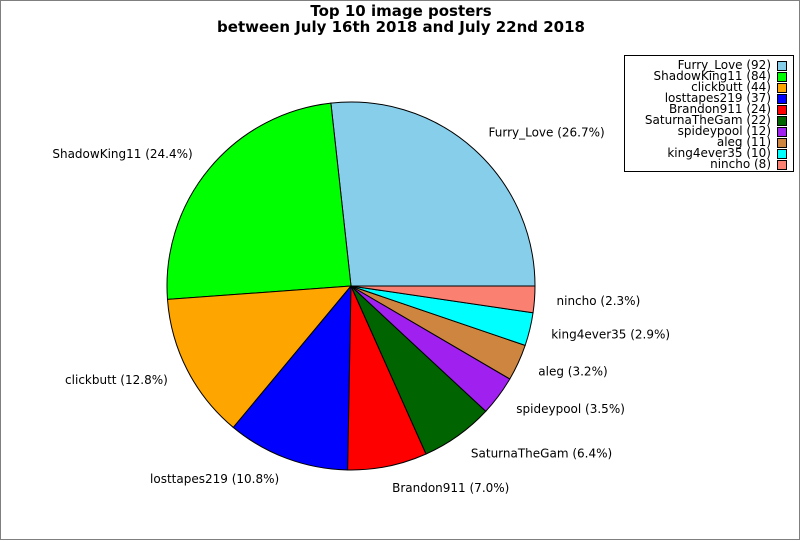  What do you see at coordinates (712, 76) in the screenshot?
I see `legend-label: ShadowKing11 (84)` at bounding box center [712, 76].